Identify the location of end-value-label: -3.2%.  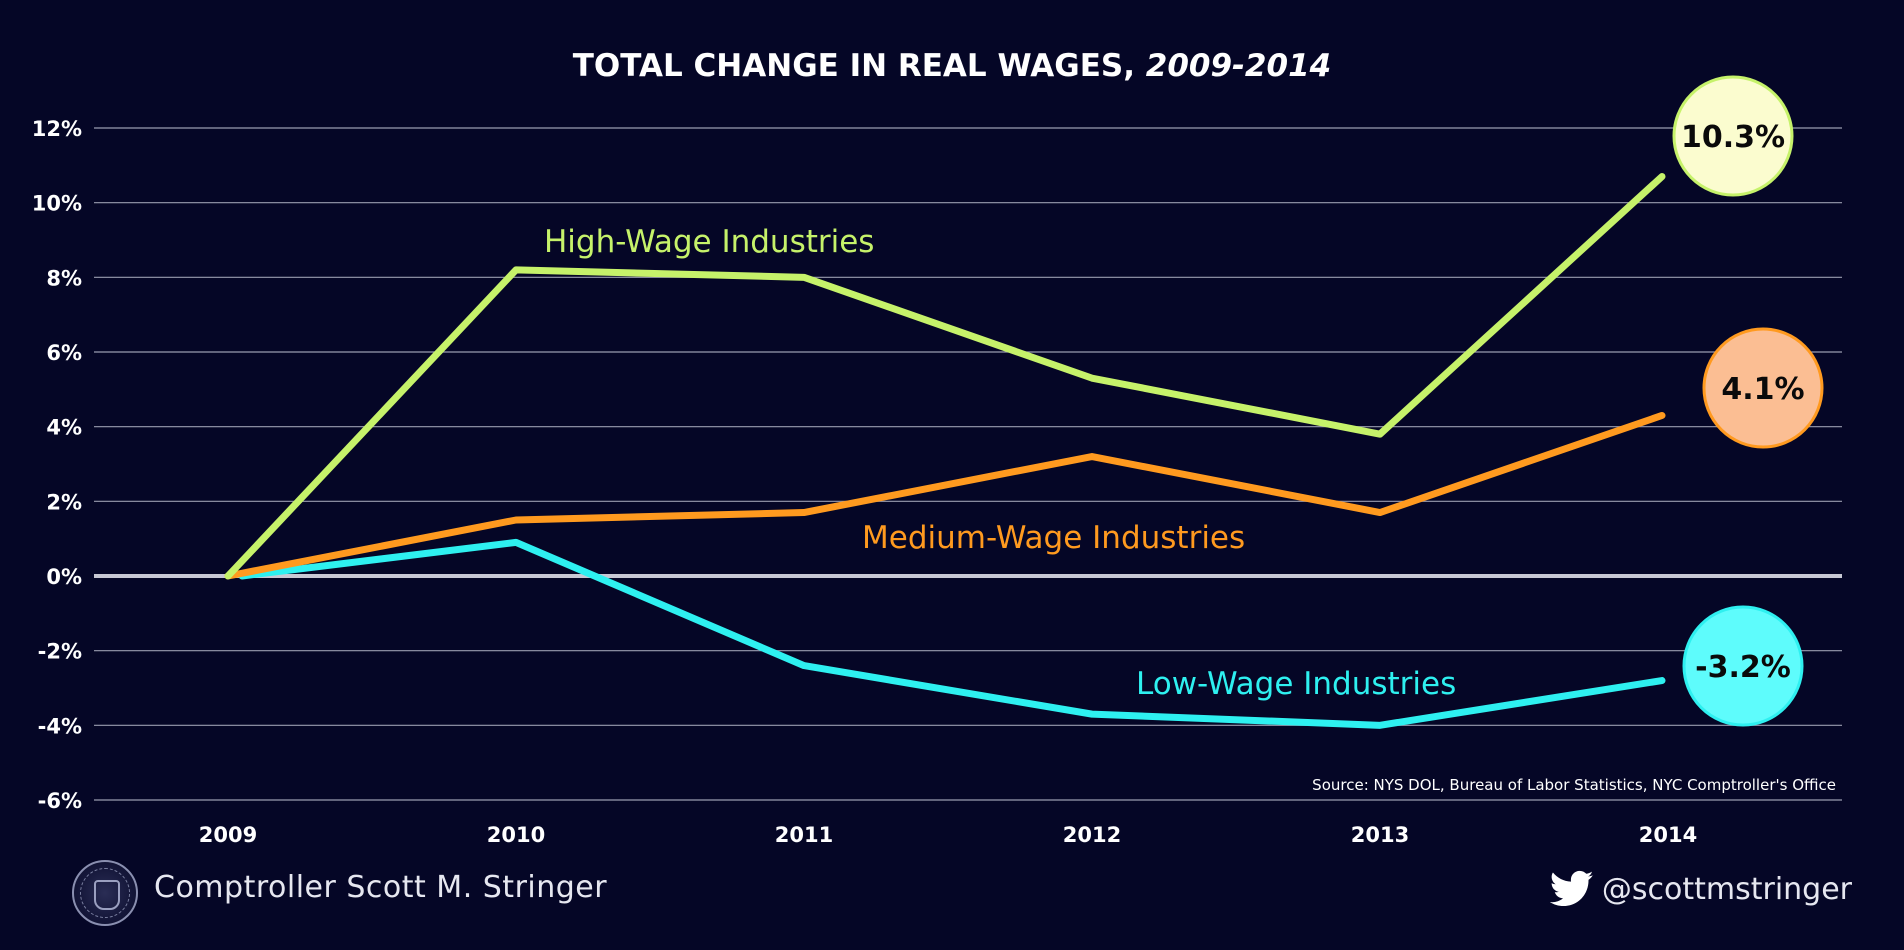
(1743, 667).